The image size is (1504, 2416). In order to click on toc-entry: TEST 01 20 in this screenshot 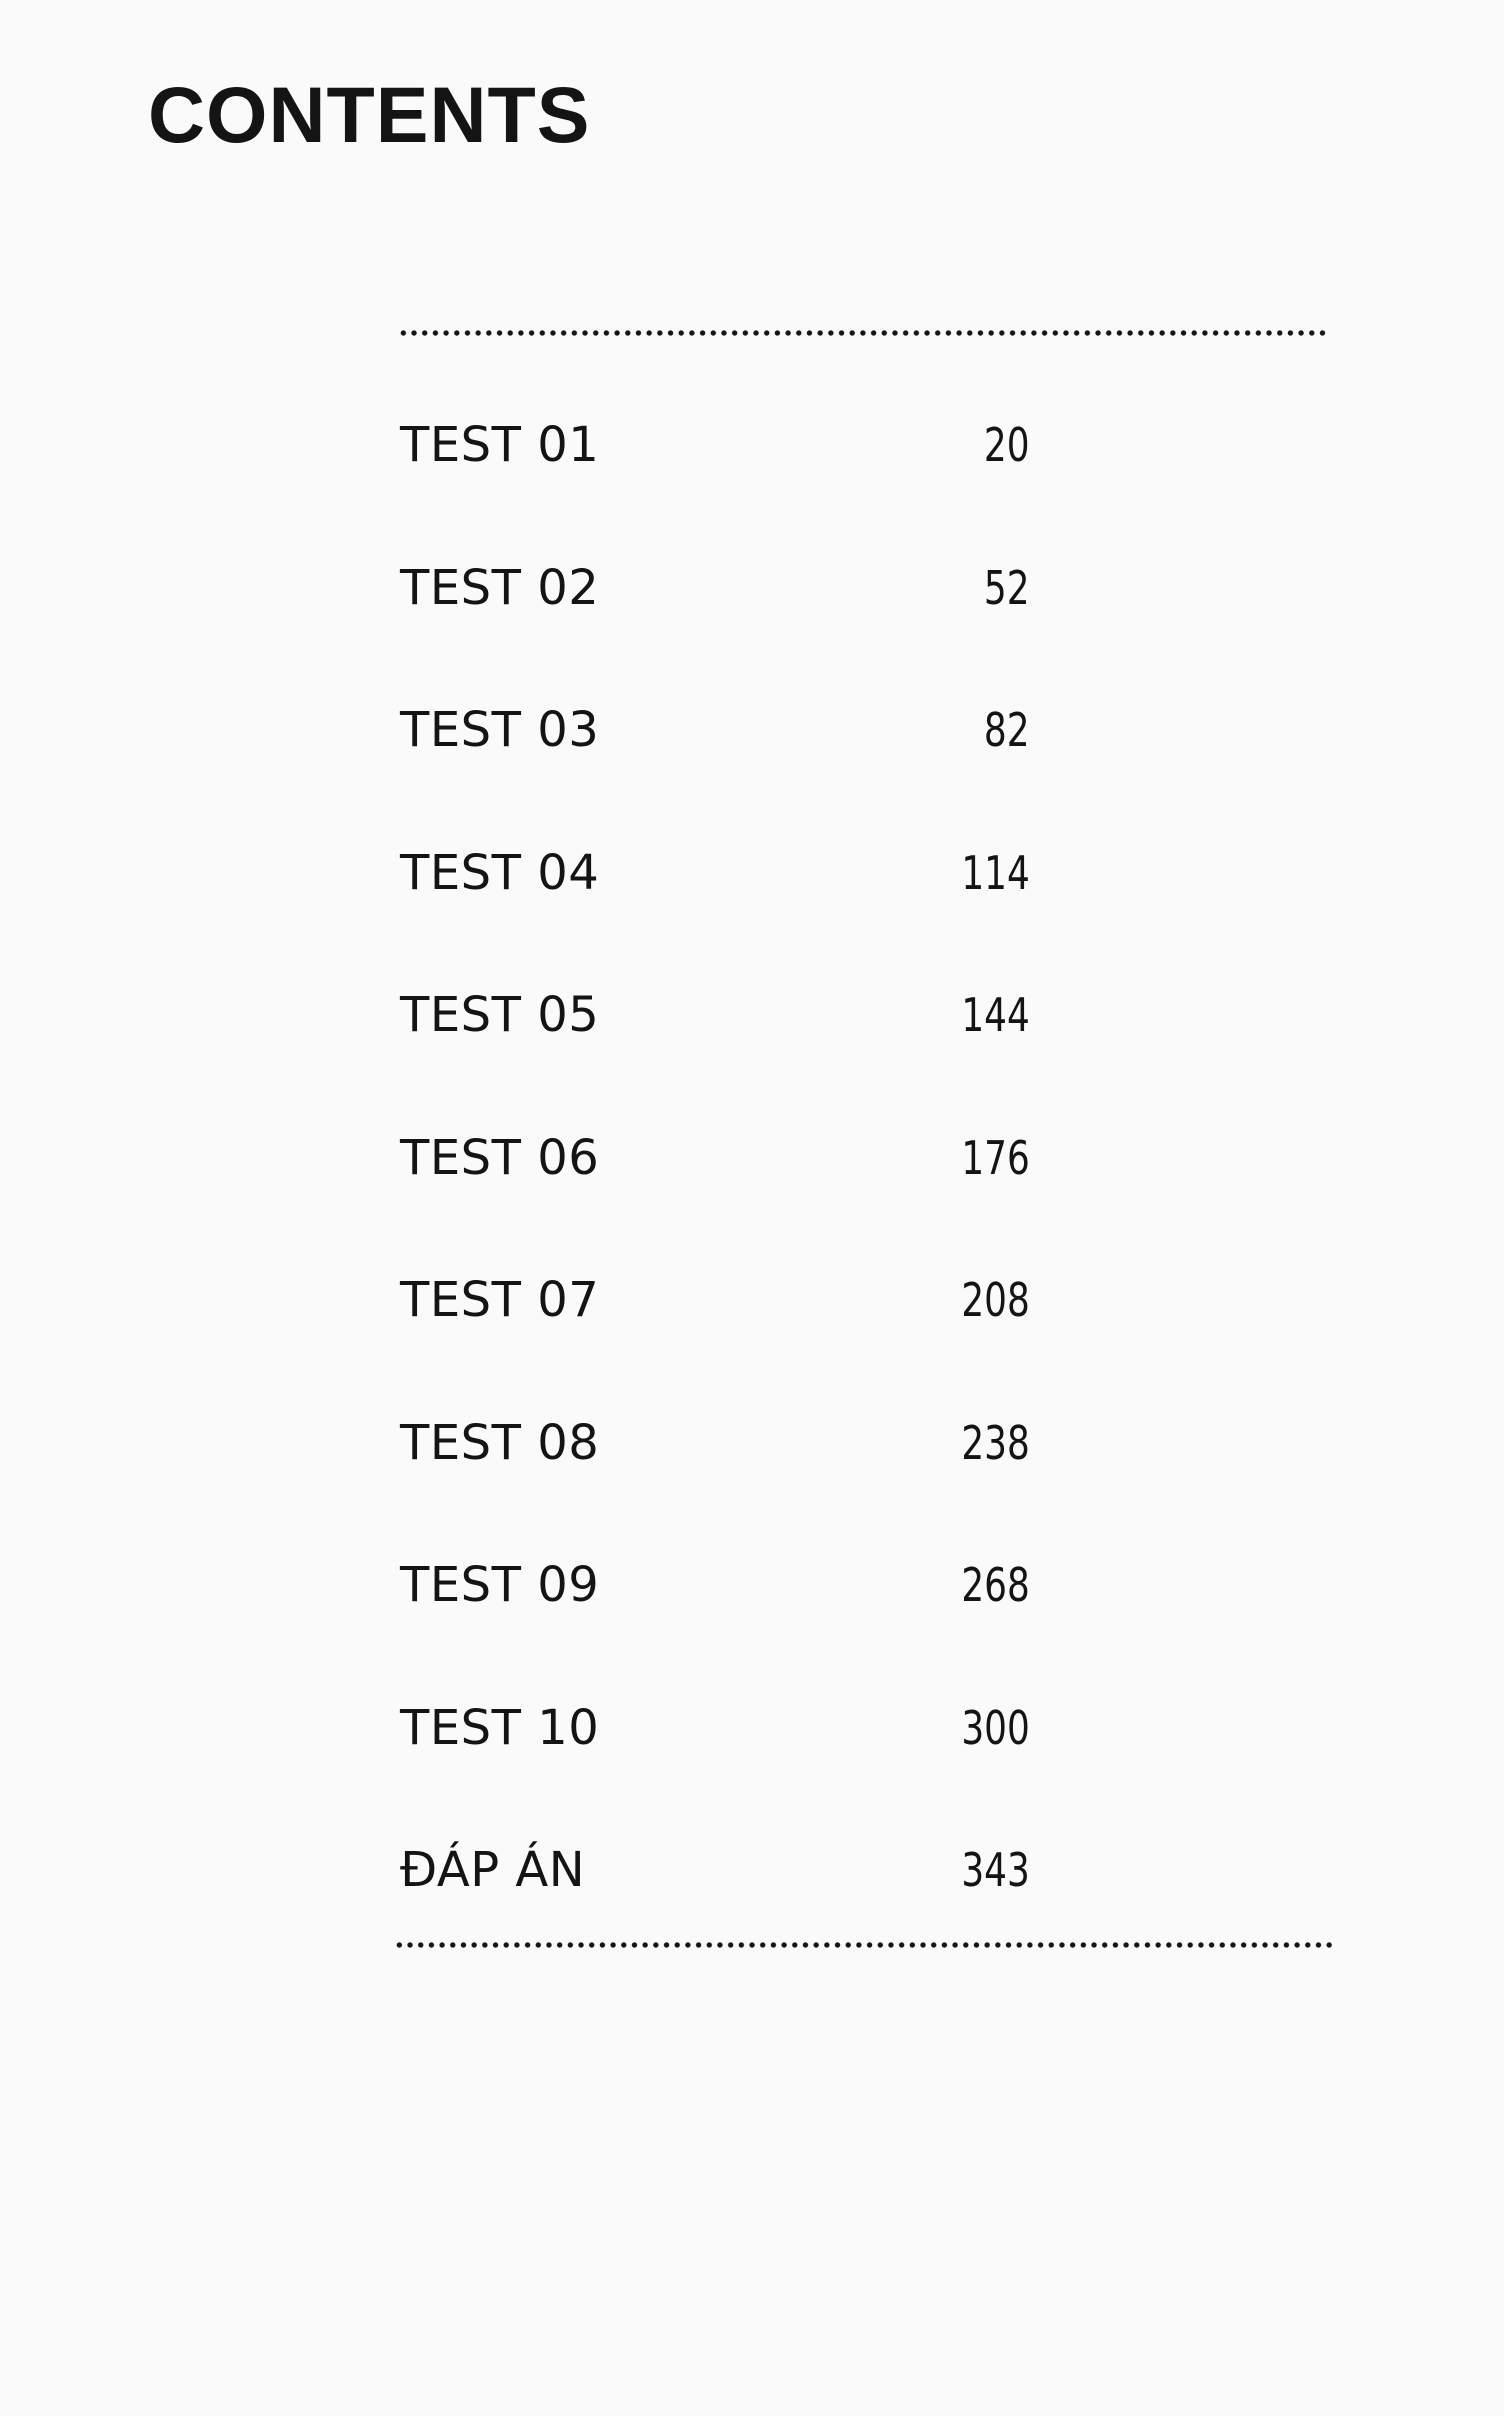, I will do `click(715, 445)`.